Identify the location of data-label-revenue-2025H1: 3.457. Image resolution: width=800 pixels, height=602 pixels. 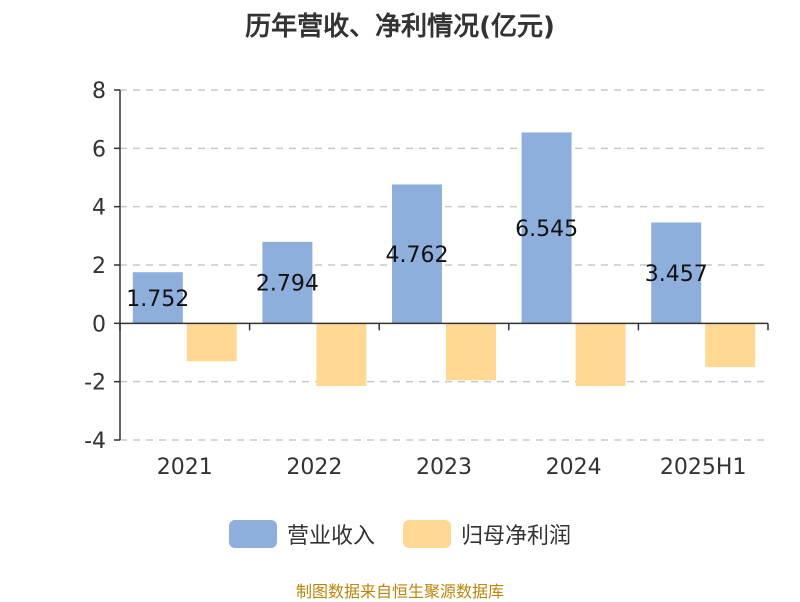
(676, 274).